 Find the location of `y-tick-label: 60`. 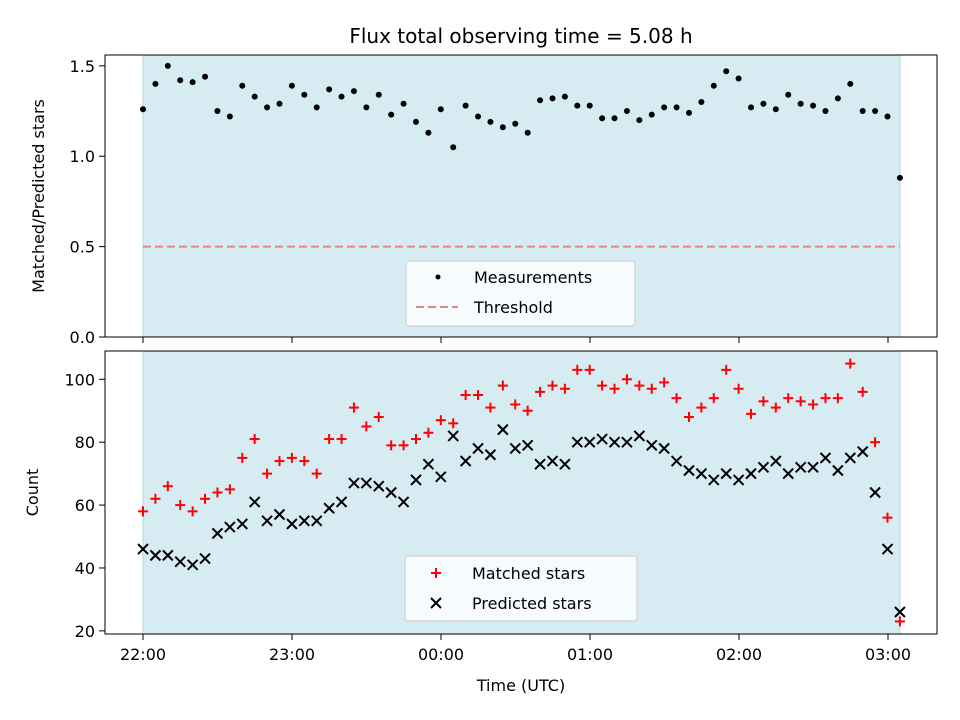

y-tick-label: 60 is located at coordinates (85, 505).